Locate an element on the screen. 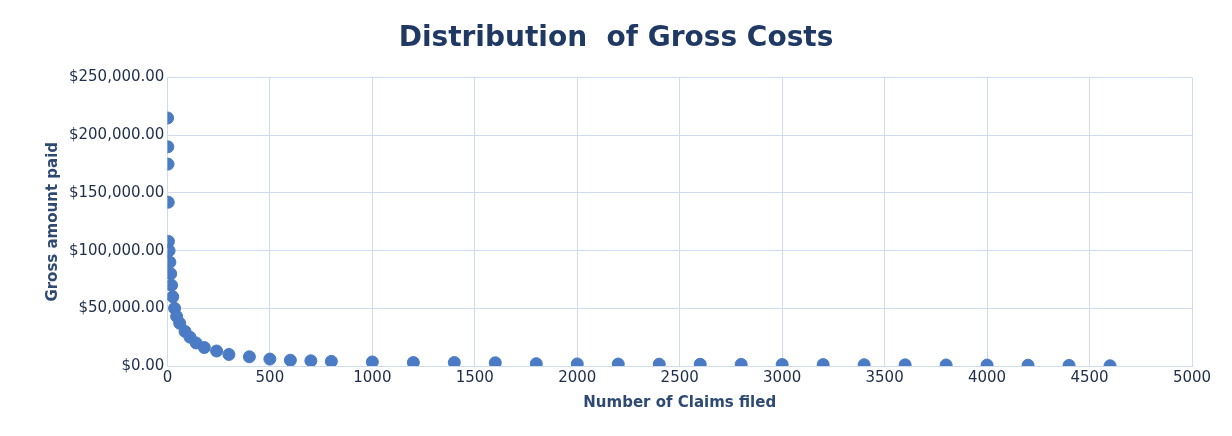 This screenshot has width=1232, height=436. y-tick-label: $150,000.00 is located at coordinates (116, 191).